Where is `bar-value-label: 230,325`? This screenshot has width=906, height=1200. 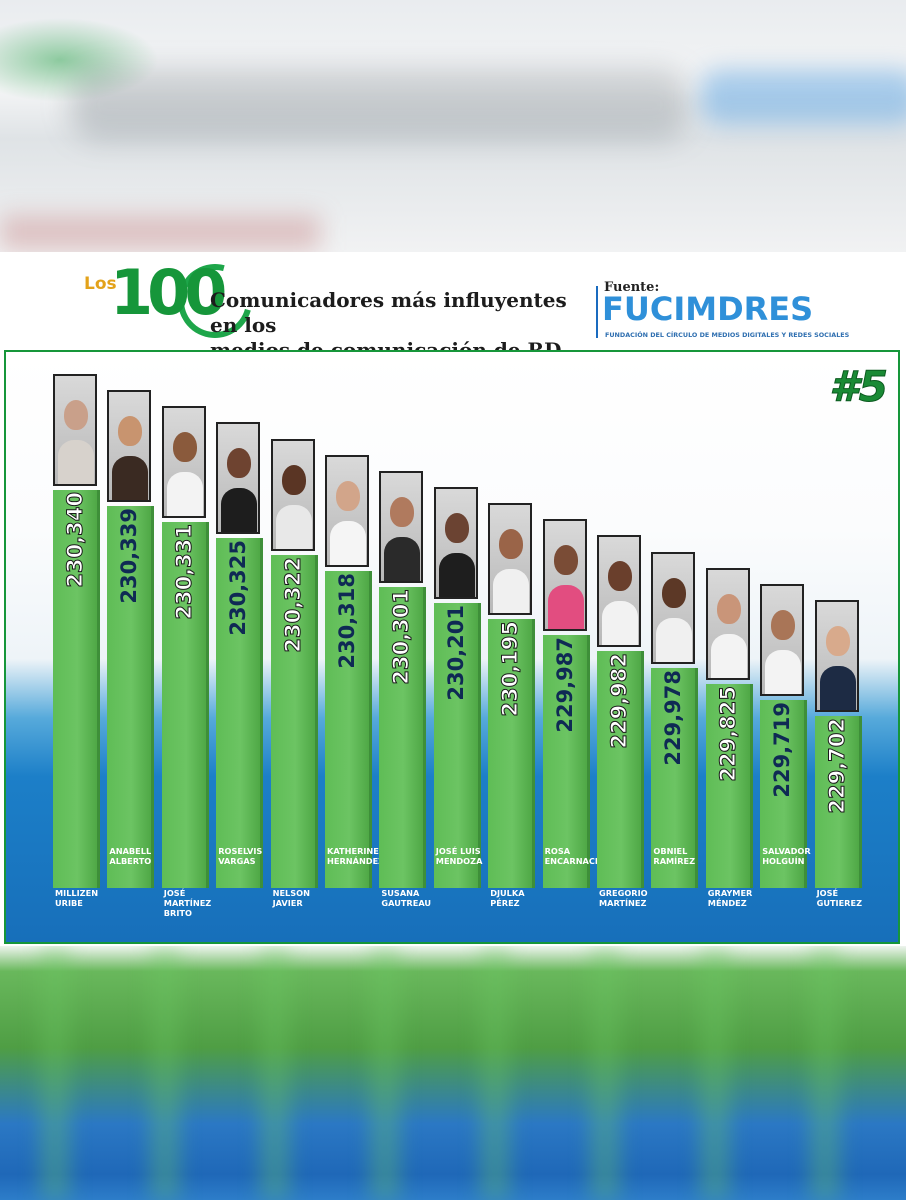
bar-value-label: 230,325 is located at coordinates (238, 588).